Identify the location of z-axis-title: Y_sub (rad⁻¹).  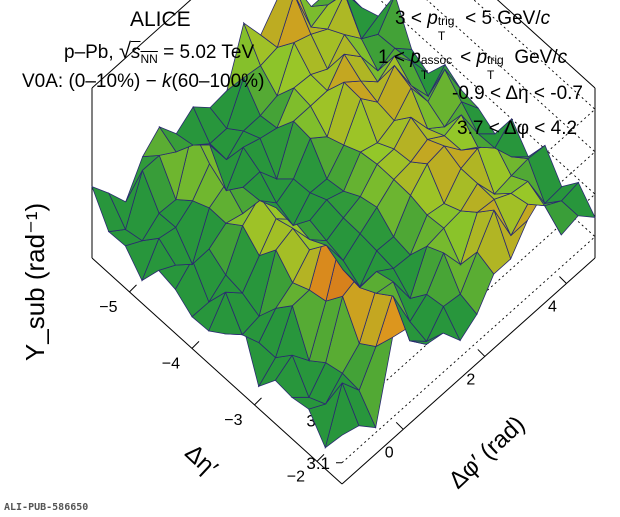
(35, 282).